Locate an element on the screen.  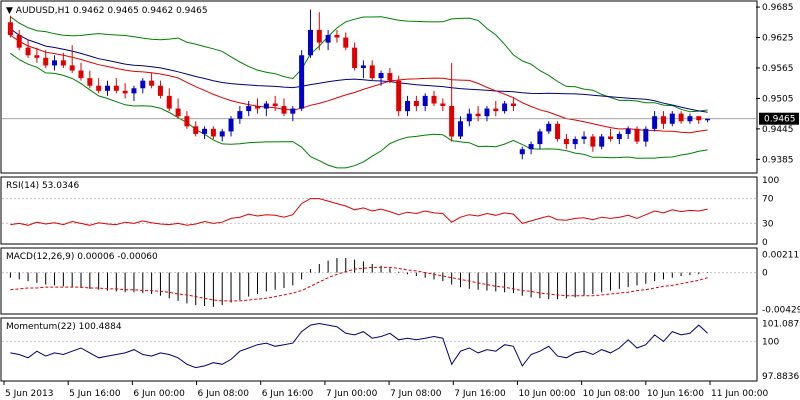
header-triangle-icon: ▼ is located at coordinates (11, 11).